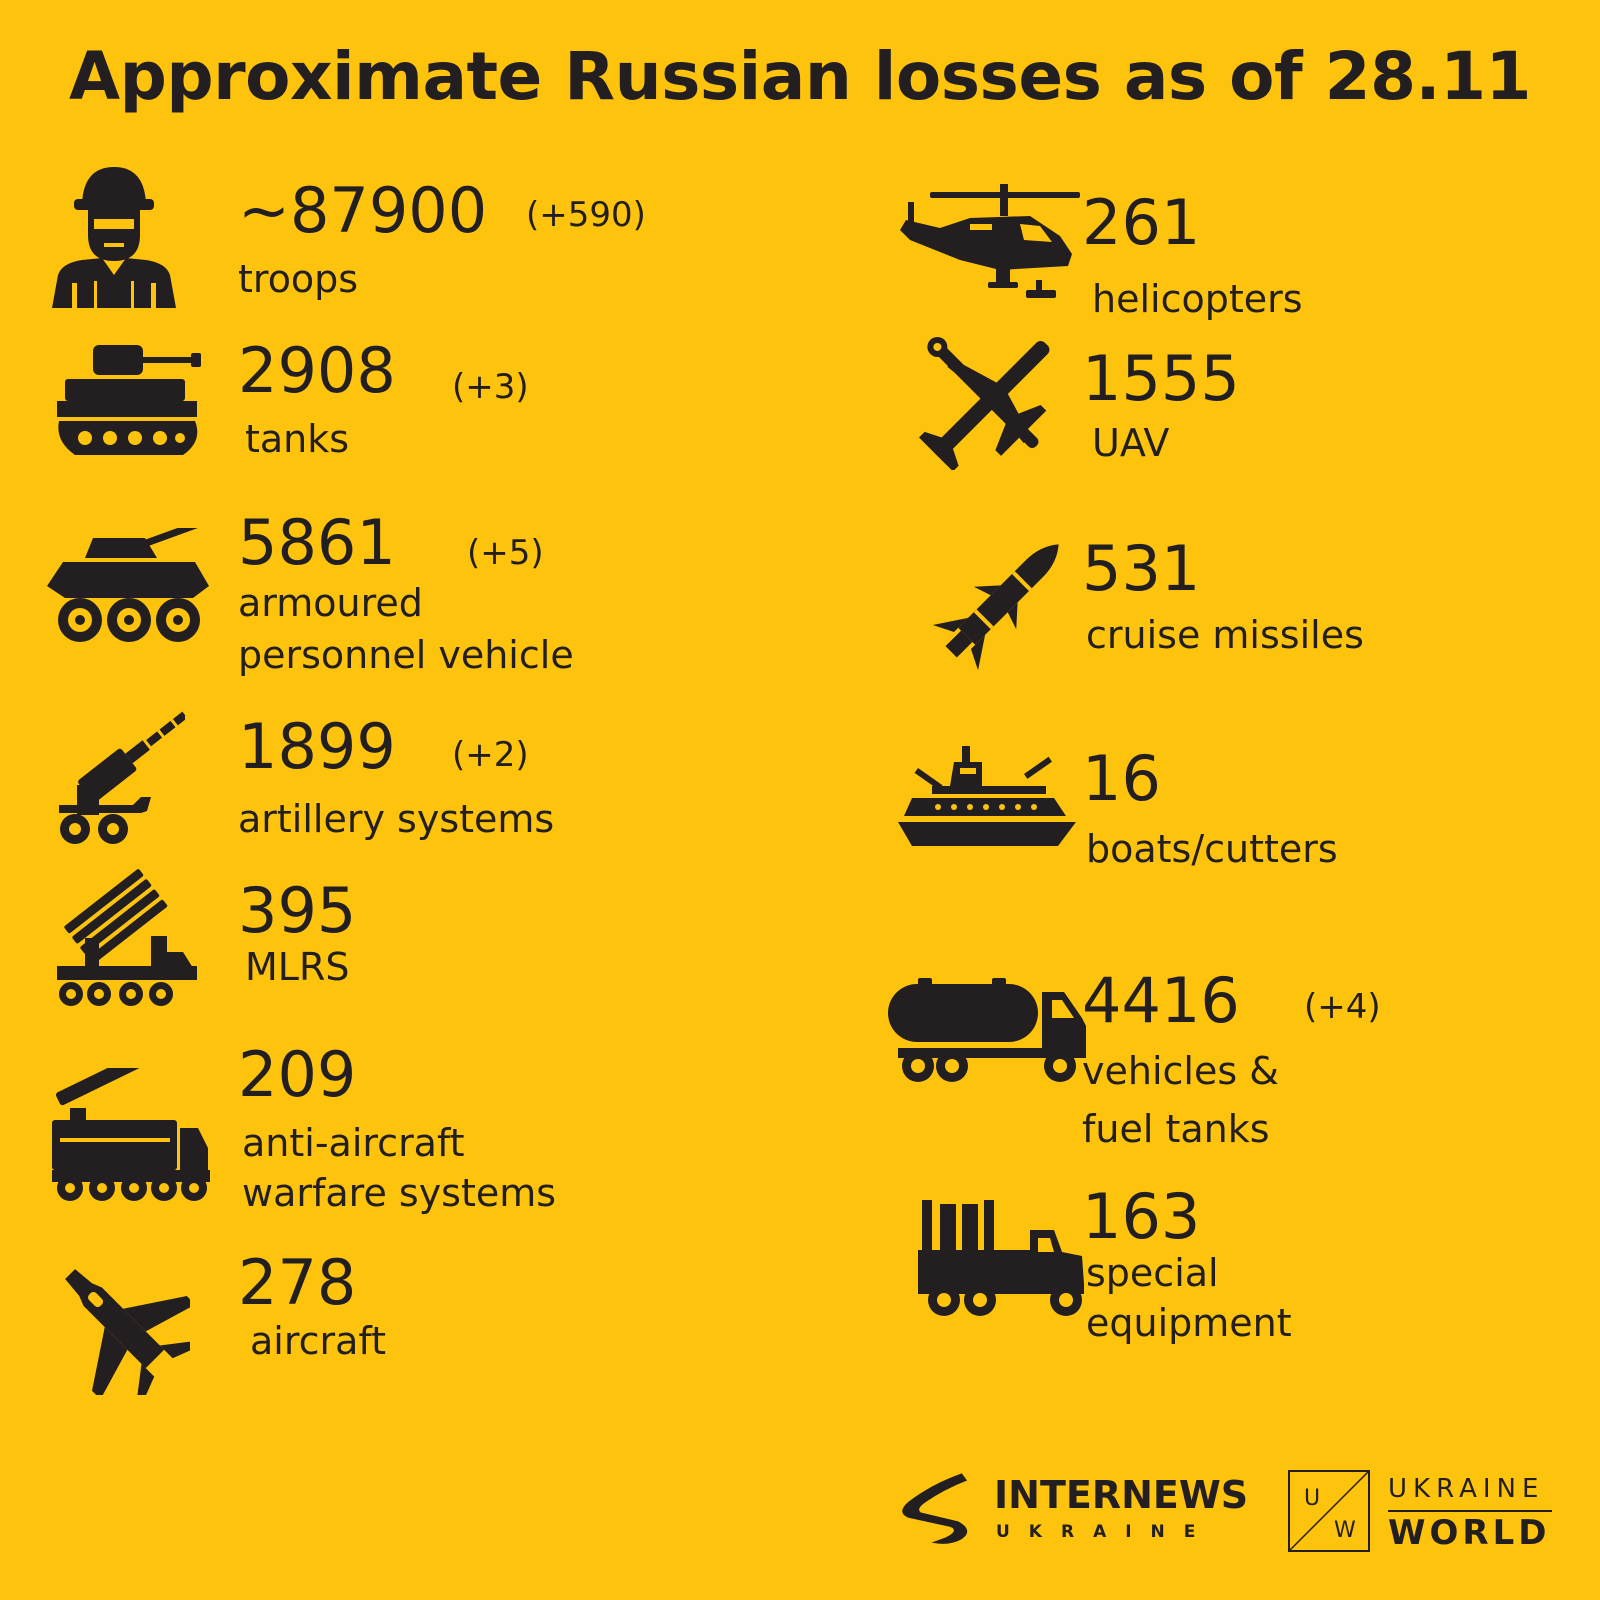 The height and width of the screenshot is (1600, 1600). I want to click on missiles-value: 531, so click(1141, 568).